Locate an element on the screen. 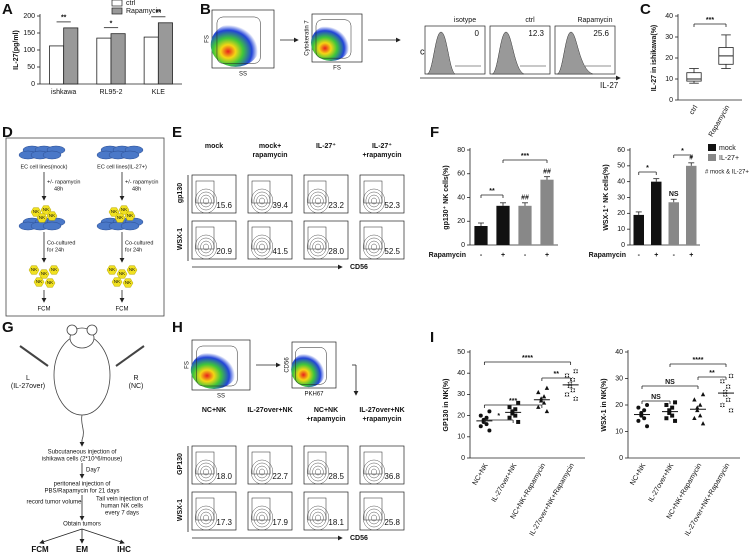  panel-label: A is located at coordinates (7, 9).